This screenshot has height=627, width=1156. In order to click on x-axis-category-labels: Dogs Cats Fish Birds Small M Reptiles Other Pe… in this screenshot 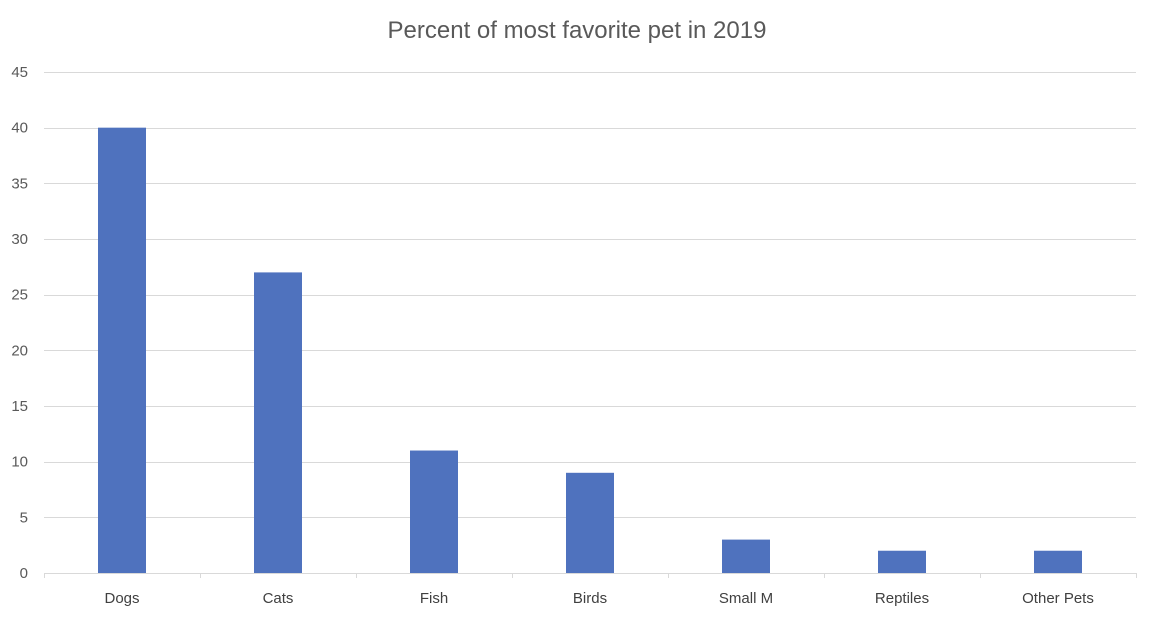, I will do `click(598, 598)`.